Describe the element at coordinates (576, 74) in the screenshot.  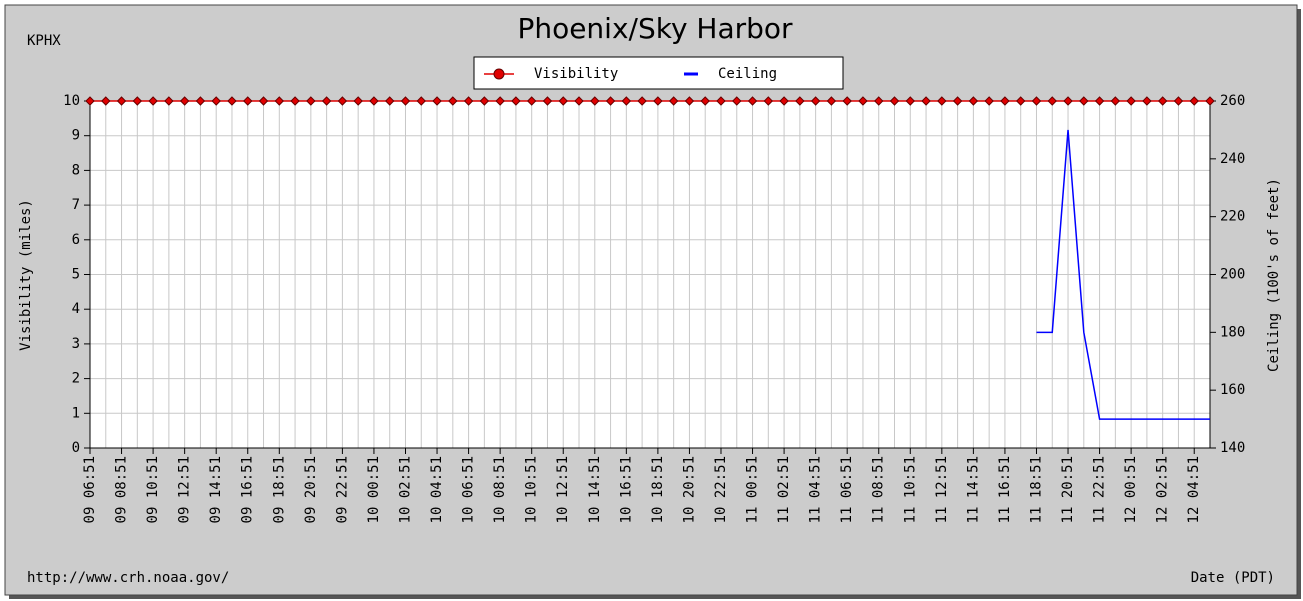
I see `legend-label: Visibility` at that location.